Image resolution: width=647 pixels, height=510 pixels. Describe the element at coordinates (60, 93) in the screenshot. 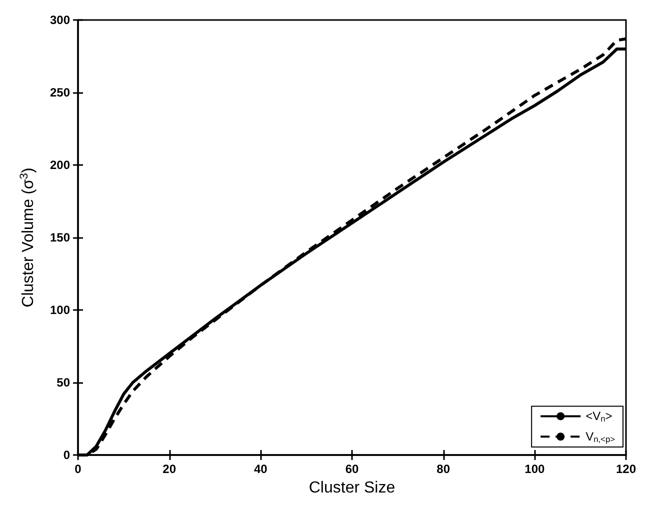

I see `y-tick-label: 250` at that location.